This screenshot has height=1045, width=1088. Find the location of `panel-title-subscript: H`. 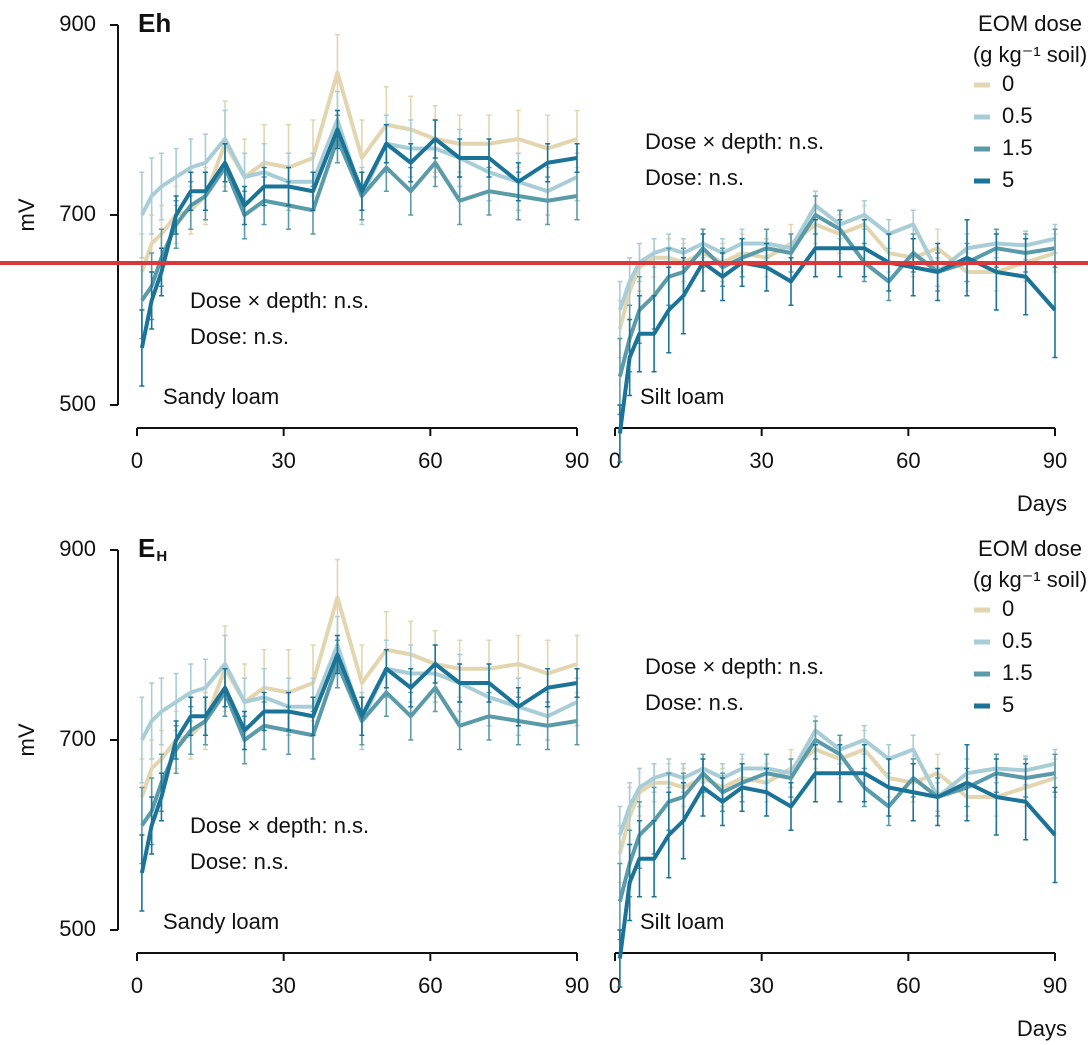

panel-title-subscript: H is located at coordinates (161, 556).